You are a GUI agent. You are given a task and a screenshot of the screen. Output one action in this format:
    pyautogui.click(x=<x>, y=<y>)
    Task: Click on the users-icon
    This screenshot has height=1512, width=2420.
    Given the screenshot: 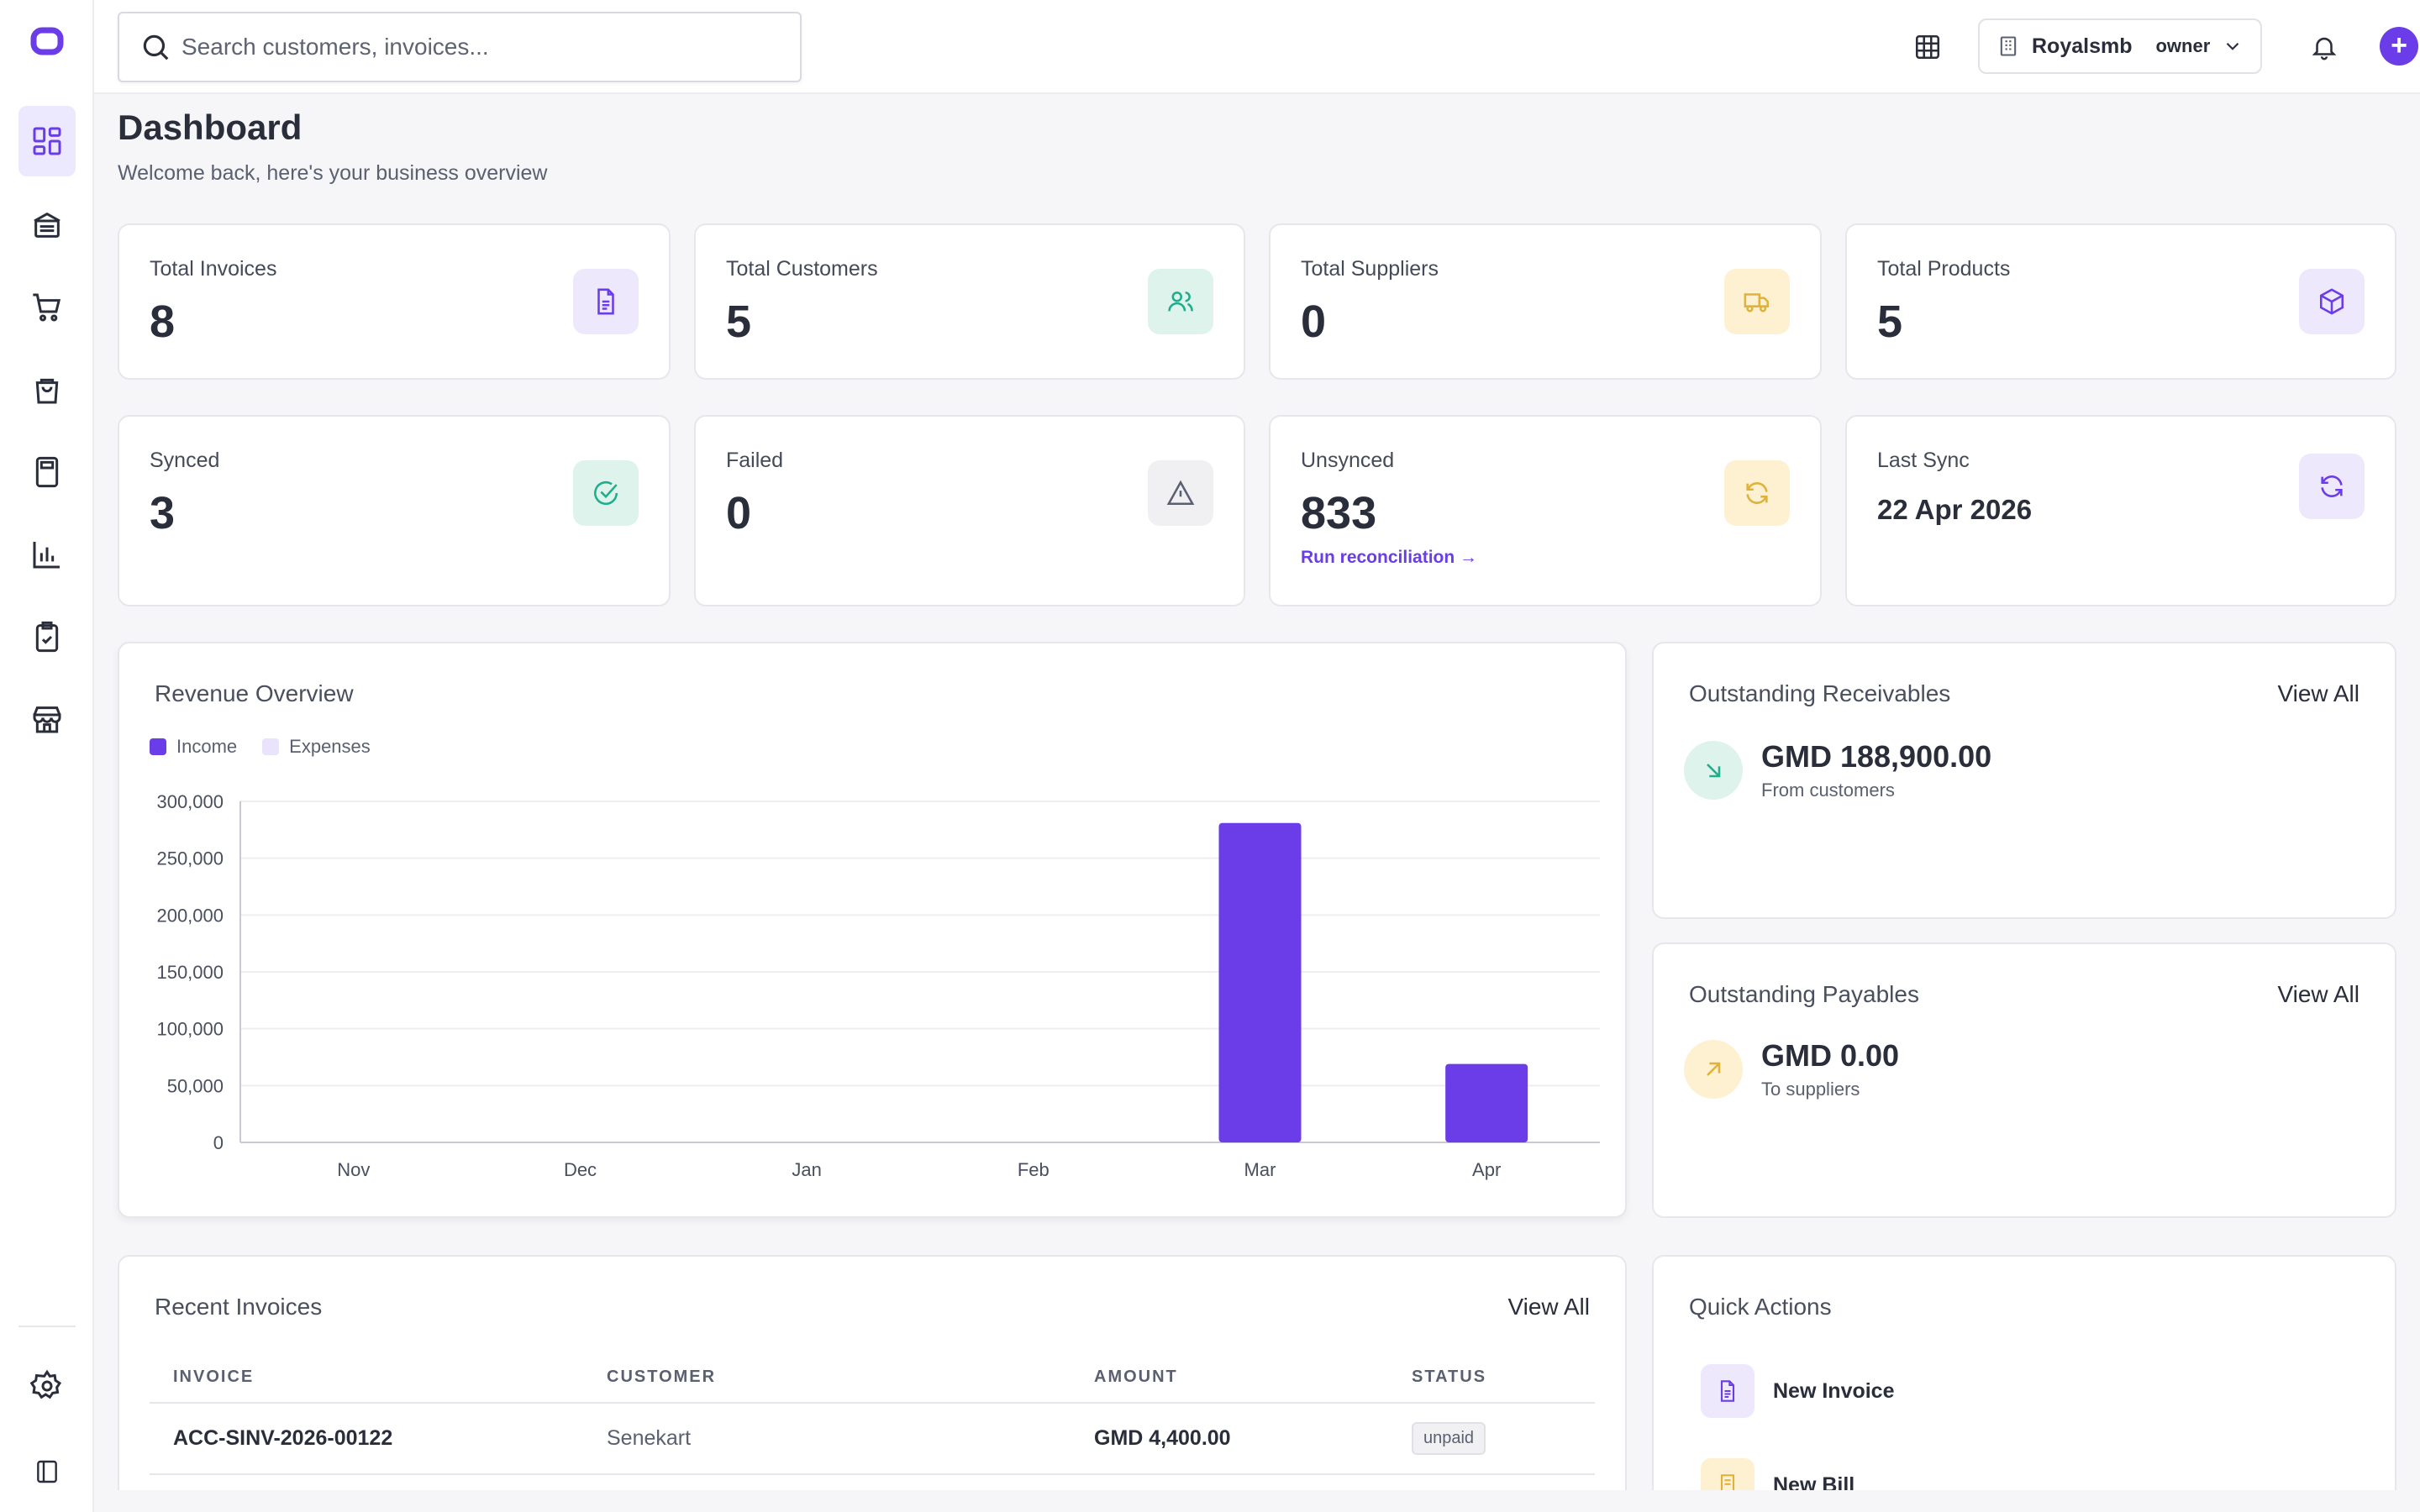 What is the action you would take?
    pyautogui.click(x=1180, y=301)
    